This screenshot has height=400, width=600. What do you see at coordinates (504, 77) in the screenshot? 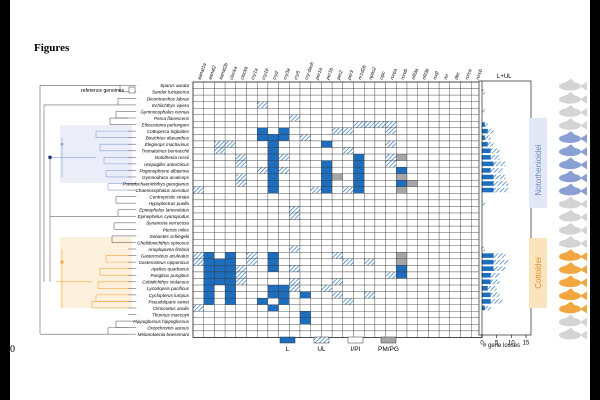
I see `summary-header: L+UL` at bounding box center [504, 77].